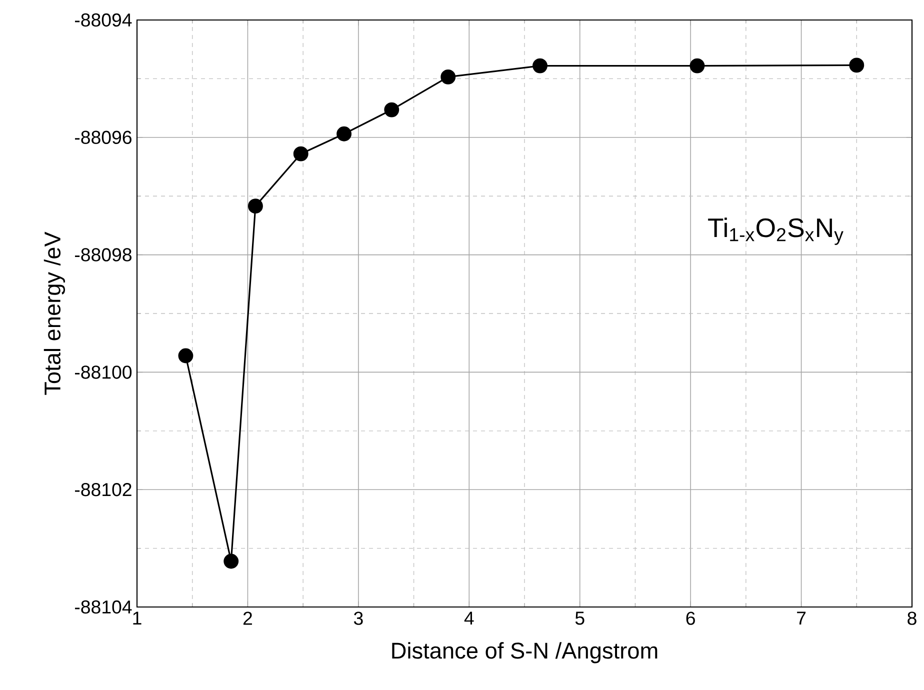  What do you see at coordinates (690, 618) in the screenshot?
I see `x-tick-label: 6` at bounding box center [690, 618].